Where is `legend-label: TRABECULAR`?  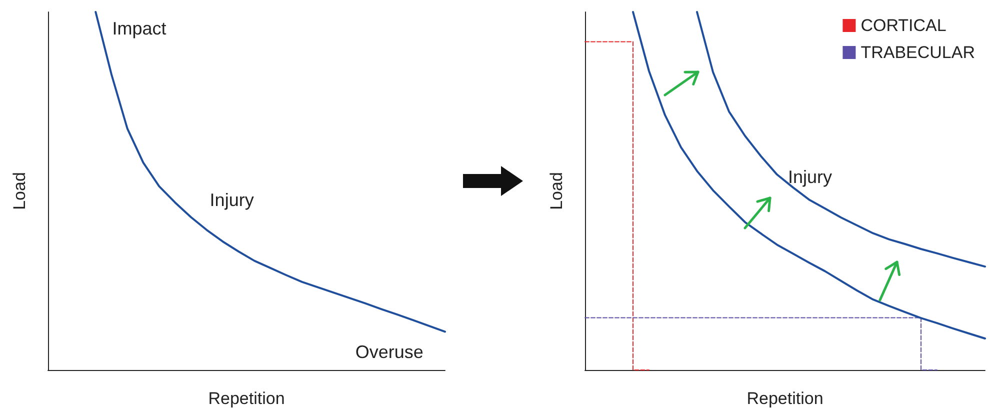
legend-label: TRABECULAR is located at coordinates (918, 52).